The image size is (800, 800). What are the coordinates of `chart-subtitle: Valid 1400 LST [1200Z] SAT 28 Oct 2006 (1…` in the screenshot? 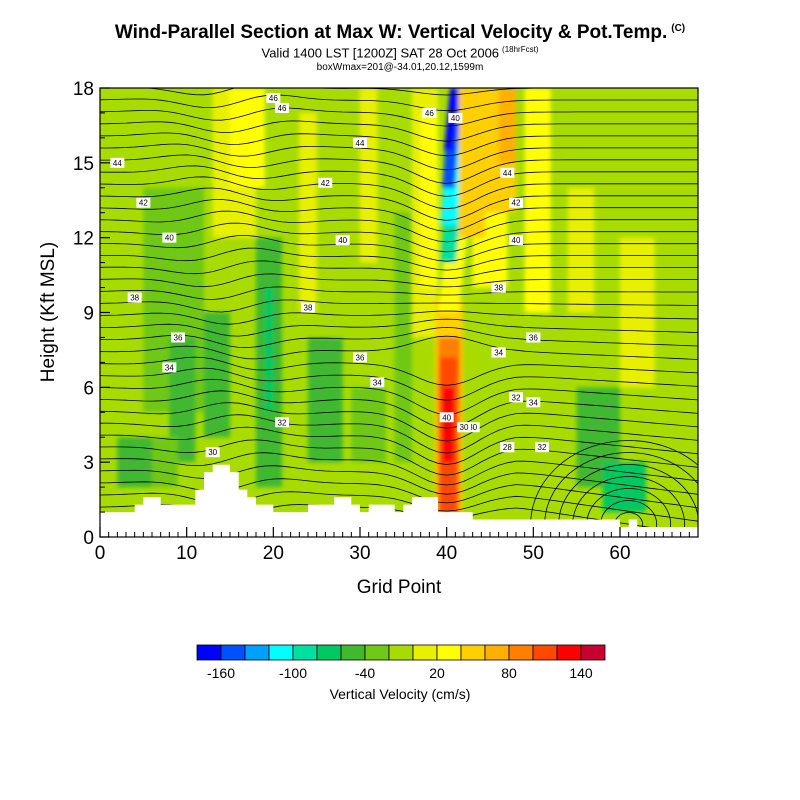 It's located at (400, 52).